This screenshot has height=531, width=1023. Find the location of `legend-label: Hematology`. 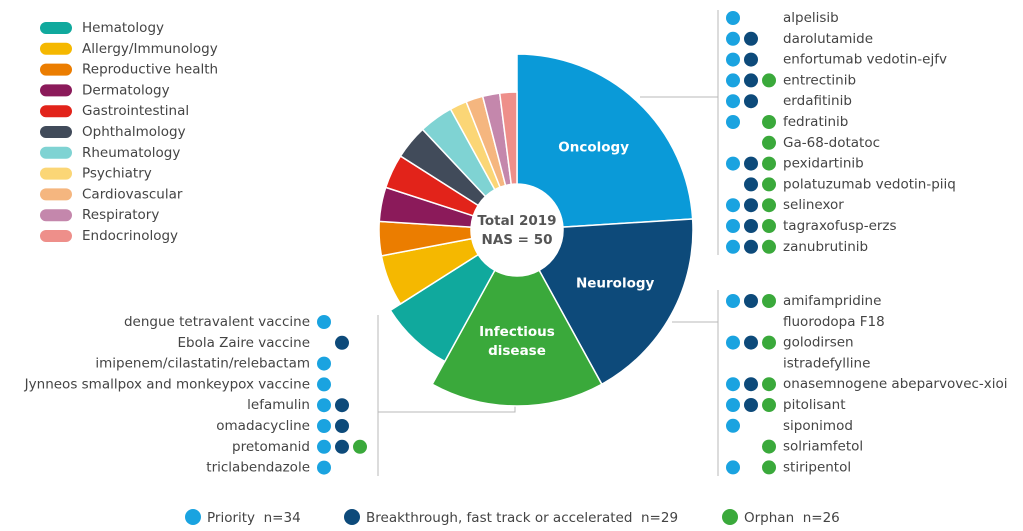

legend-label: Hematology is located at coordinates (123, 28).